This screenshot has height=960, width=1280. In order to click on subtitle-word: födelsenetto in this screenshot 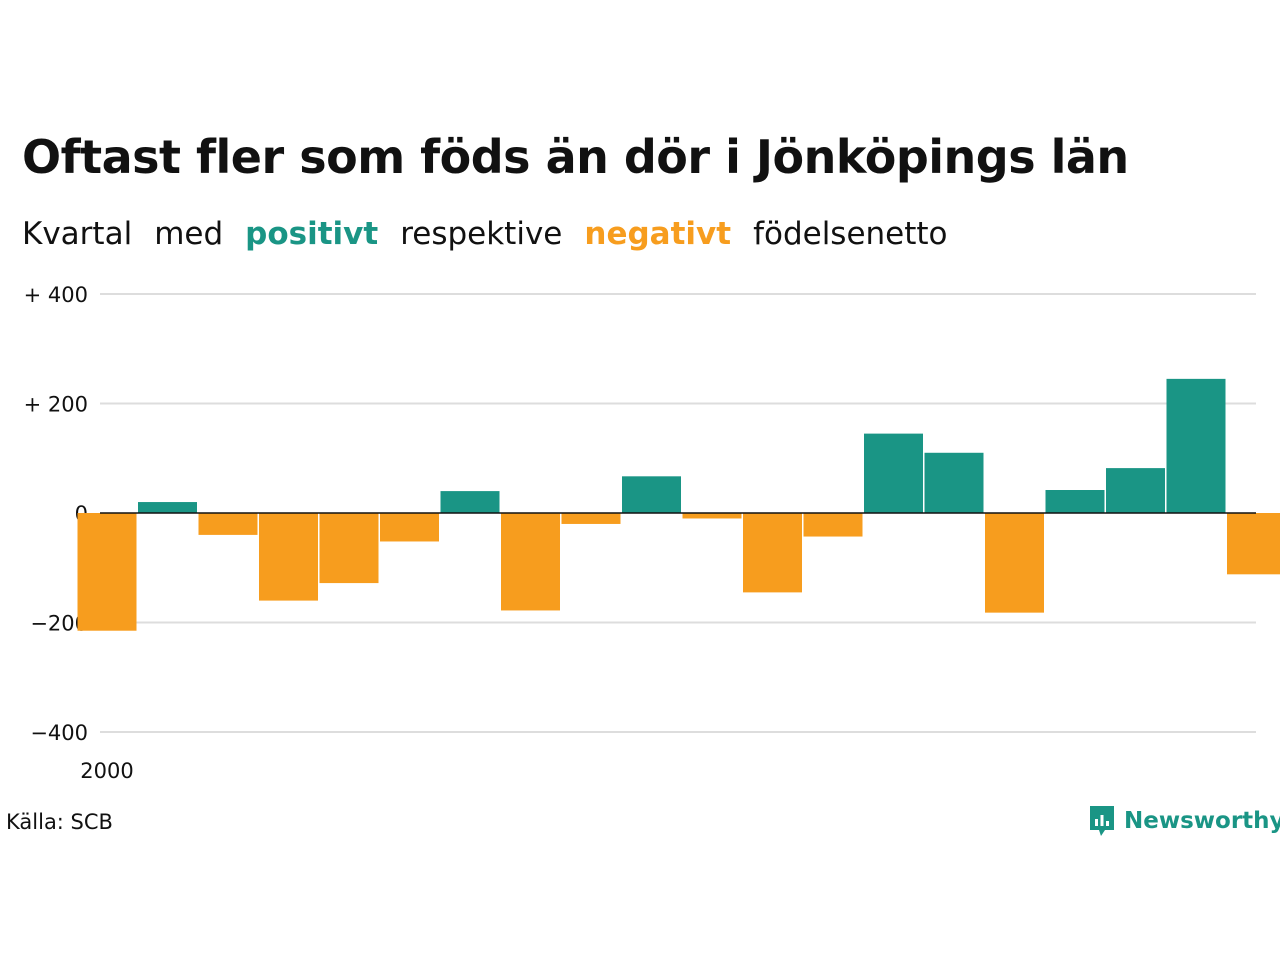, I will do `click(850, 234)`.